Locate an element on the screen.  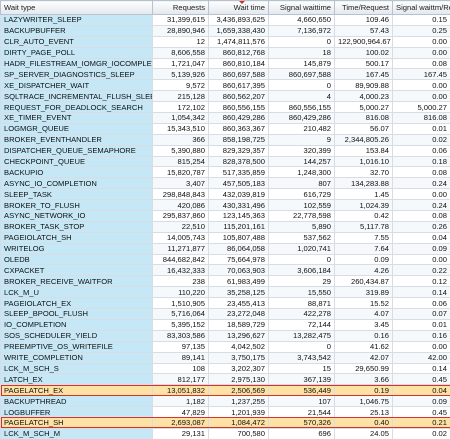
cell: 3,743,542 is located at coordinates (301, 357).